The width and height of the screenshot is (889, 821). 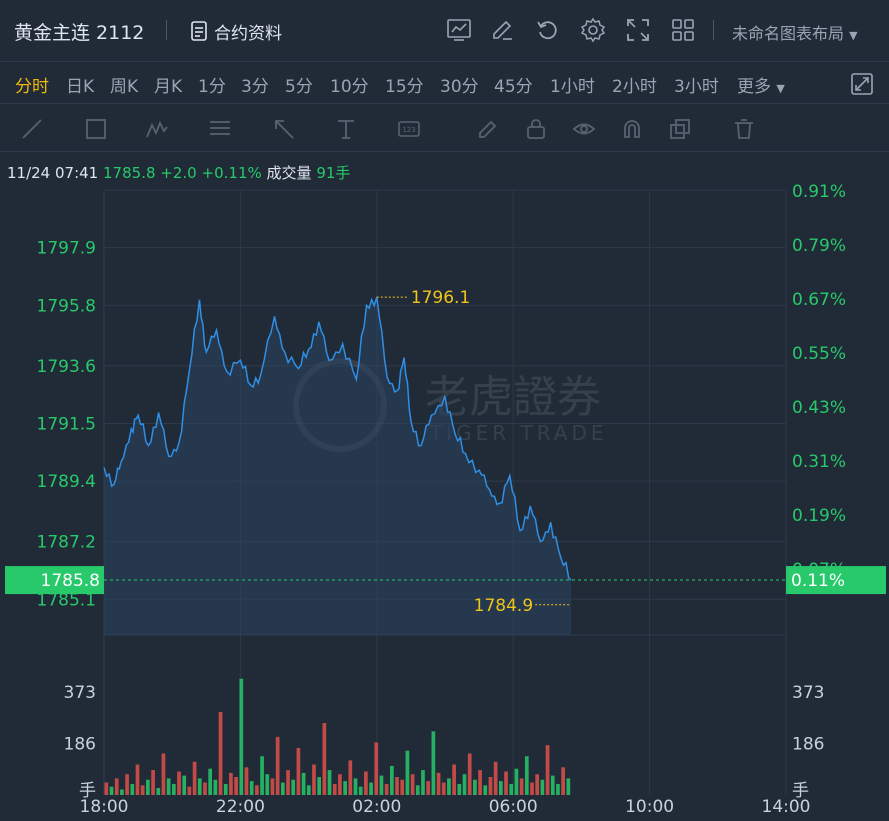 I want to click on expand-chart-icon, so click(x=862, y=84).